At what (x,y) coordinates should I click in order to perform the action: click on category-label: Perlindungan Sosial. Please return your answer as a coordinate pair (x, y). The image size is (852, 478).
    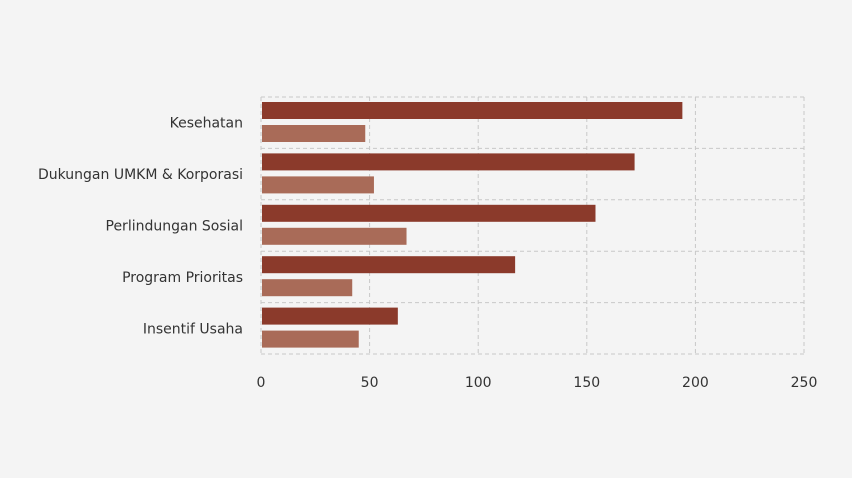
    Looking at the image, I should click on (175, 227).